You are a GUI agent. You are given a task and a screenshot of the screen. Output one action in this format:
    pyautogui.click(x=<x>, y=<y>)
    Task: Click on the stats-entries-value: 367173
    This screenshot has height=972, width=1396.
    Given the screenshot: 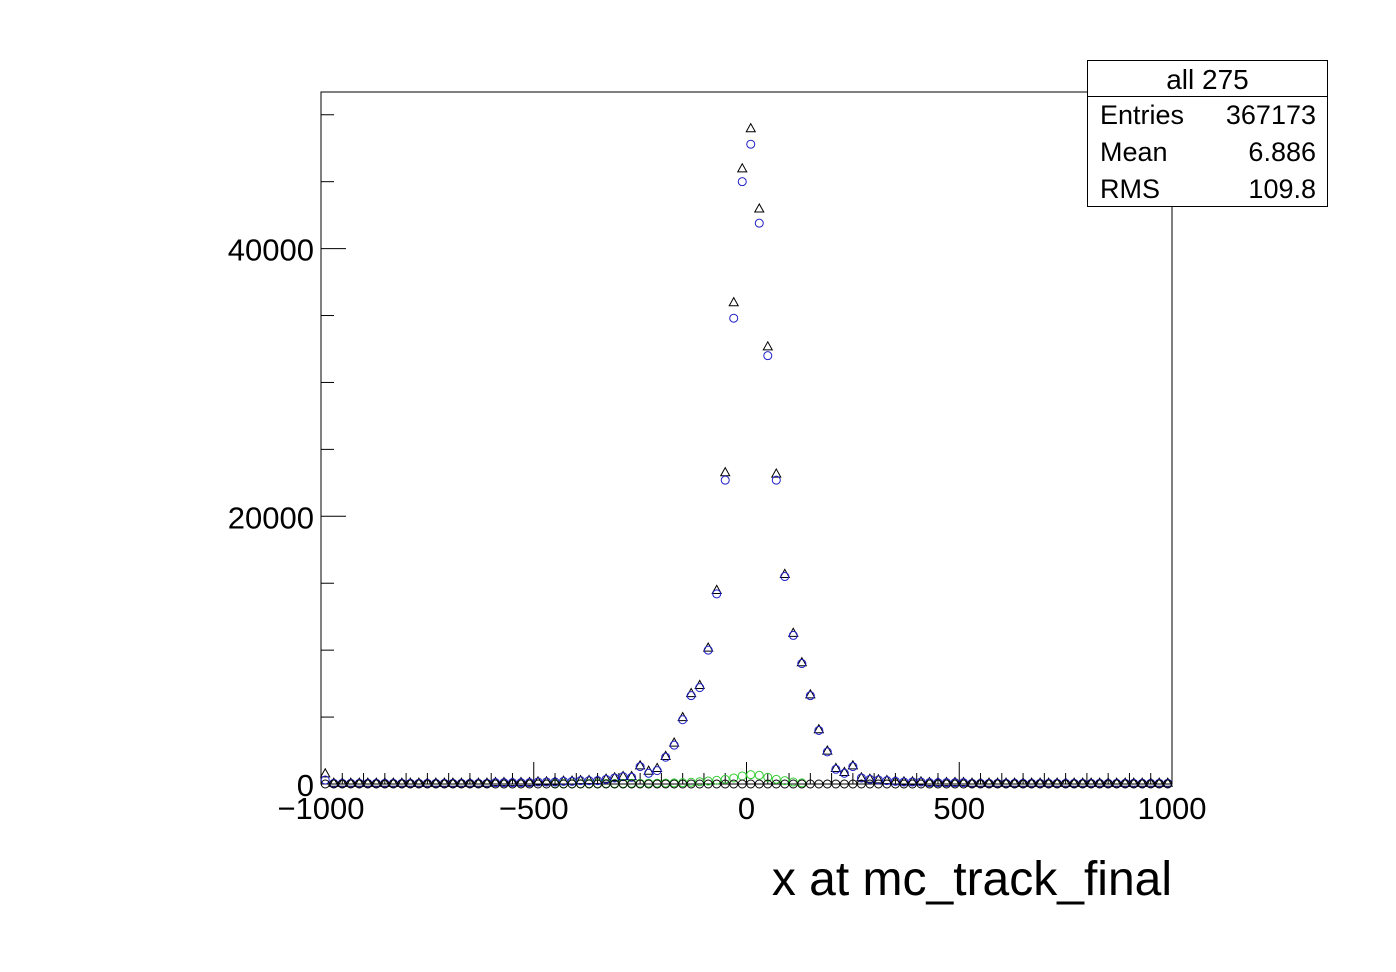 What is the action you would take?
    pyautogui.click(x=1270, y=115)
    